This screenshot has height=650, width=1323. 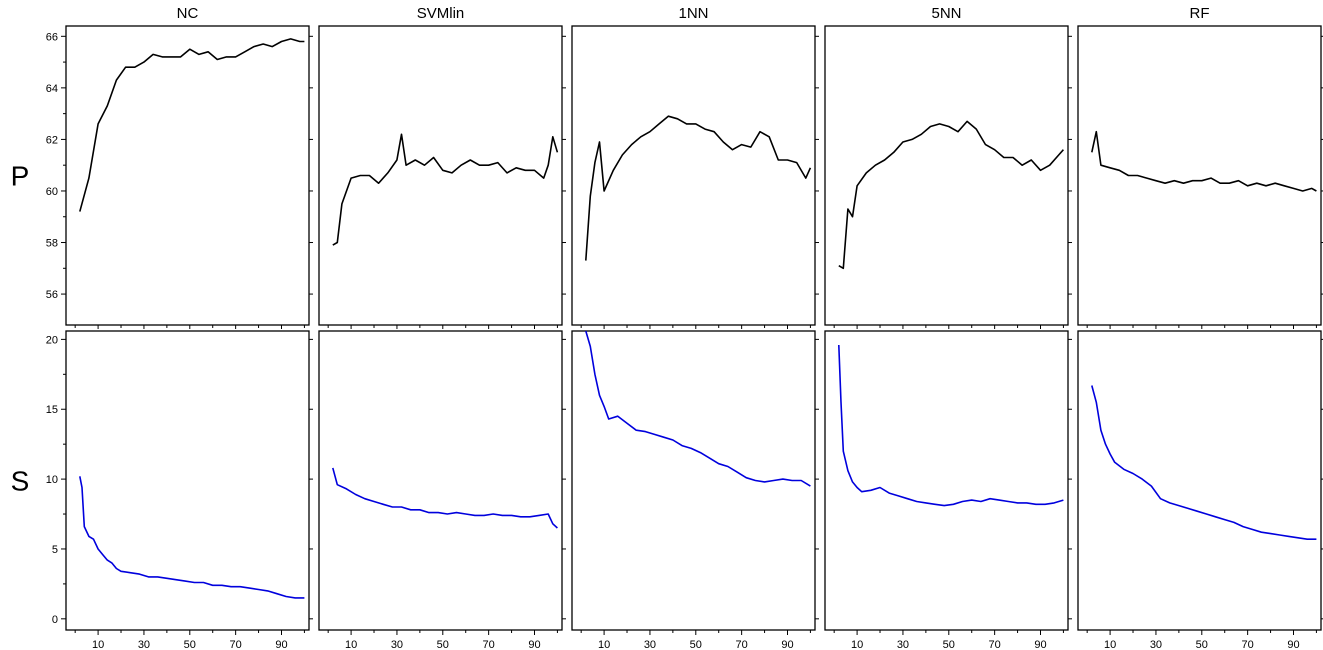 What do you see at coordinates (52, 340) in the screenshot?
I see `y-tick-label-s-20: 20` at bounding box center [52, 340].